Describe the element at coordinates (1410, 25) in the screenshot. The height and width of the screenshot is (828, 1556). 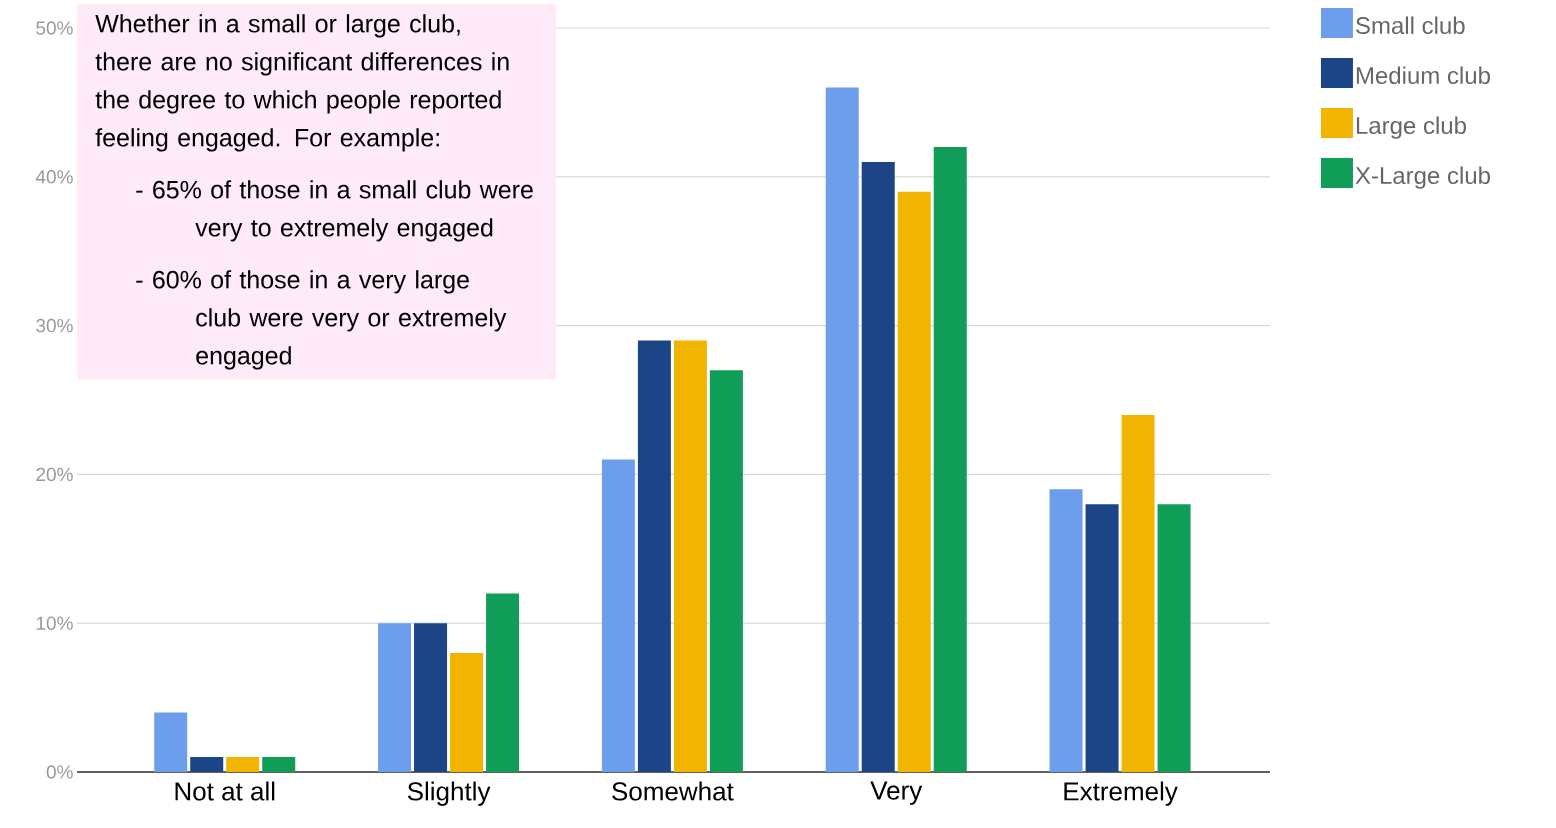
I see `legend-label: Small club` at that location.